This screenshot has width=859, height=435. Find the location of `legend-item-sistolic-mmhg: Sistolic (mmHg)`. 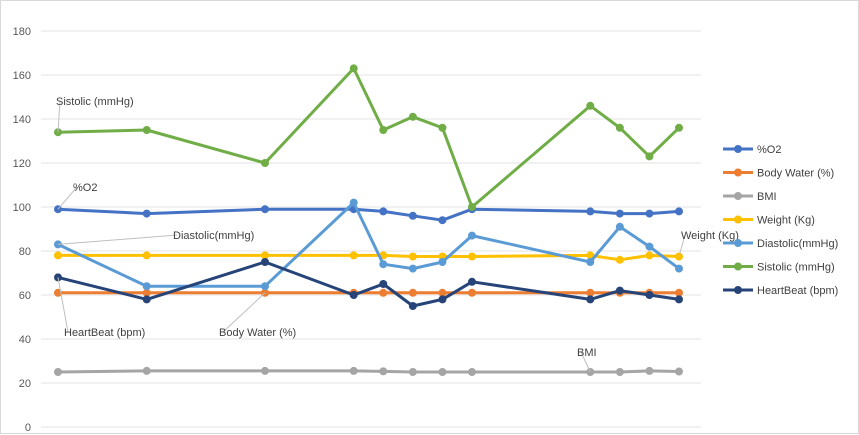

legend-item-sistolic-mmhg: Sistolic (mmHg) is located at coordinates (779, 268).